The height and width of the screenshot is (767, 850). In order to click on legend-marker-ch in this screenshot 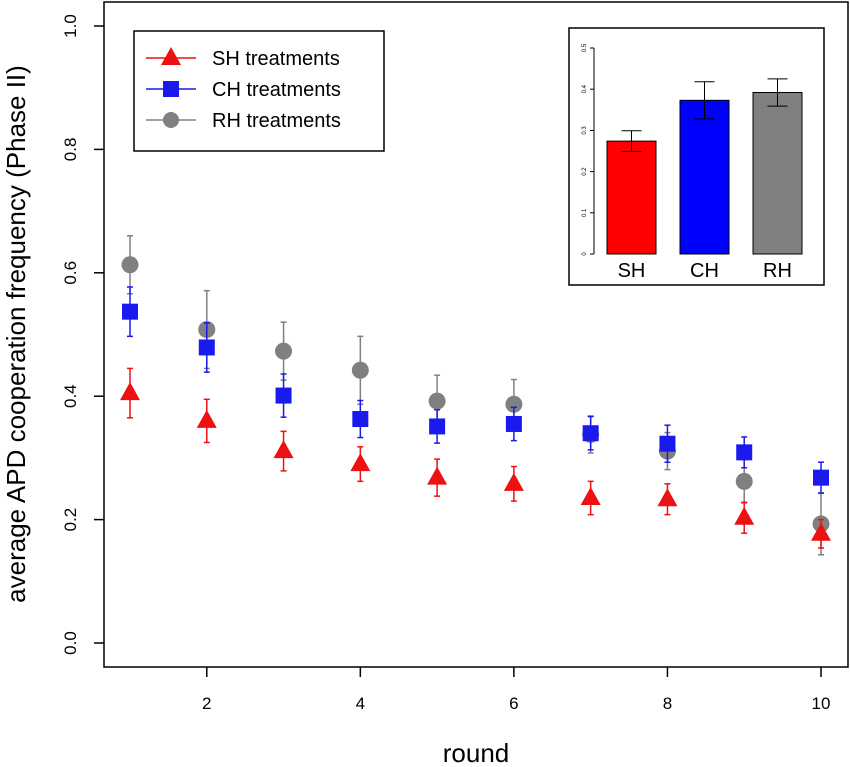, I will do `click(171, 89)`.